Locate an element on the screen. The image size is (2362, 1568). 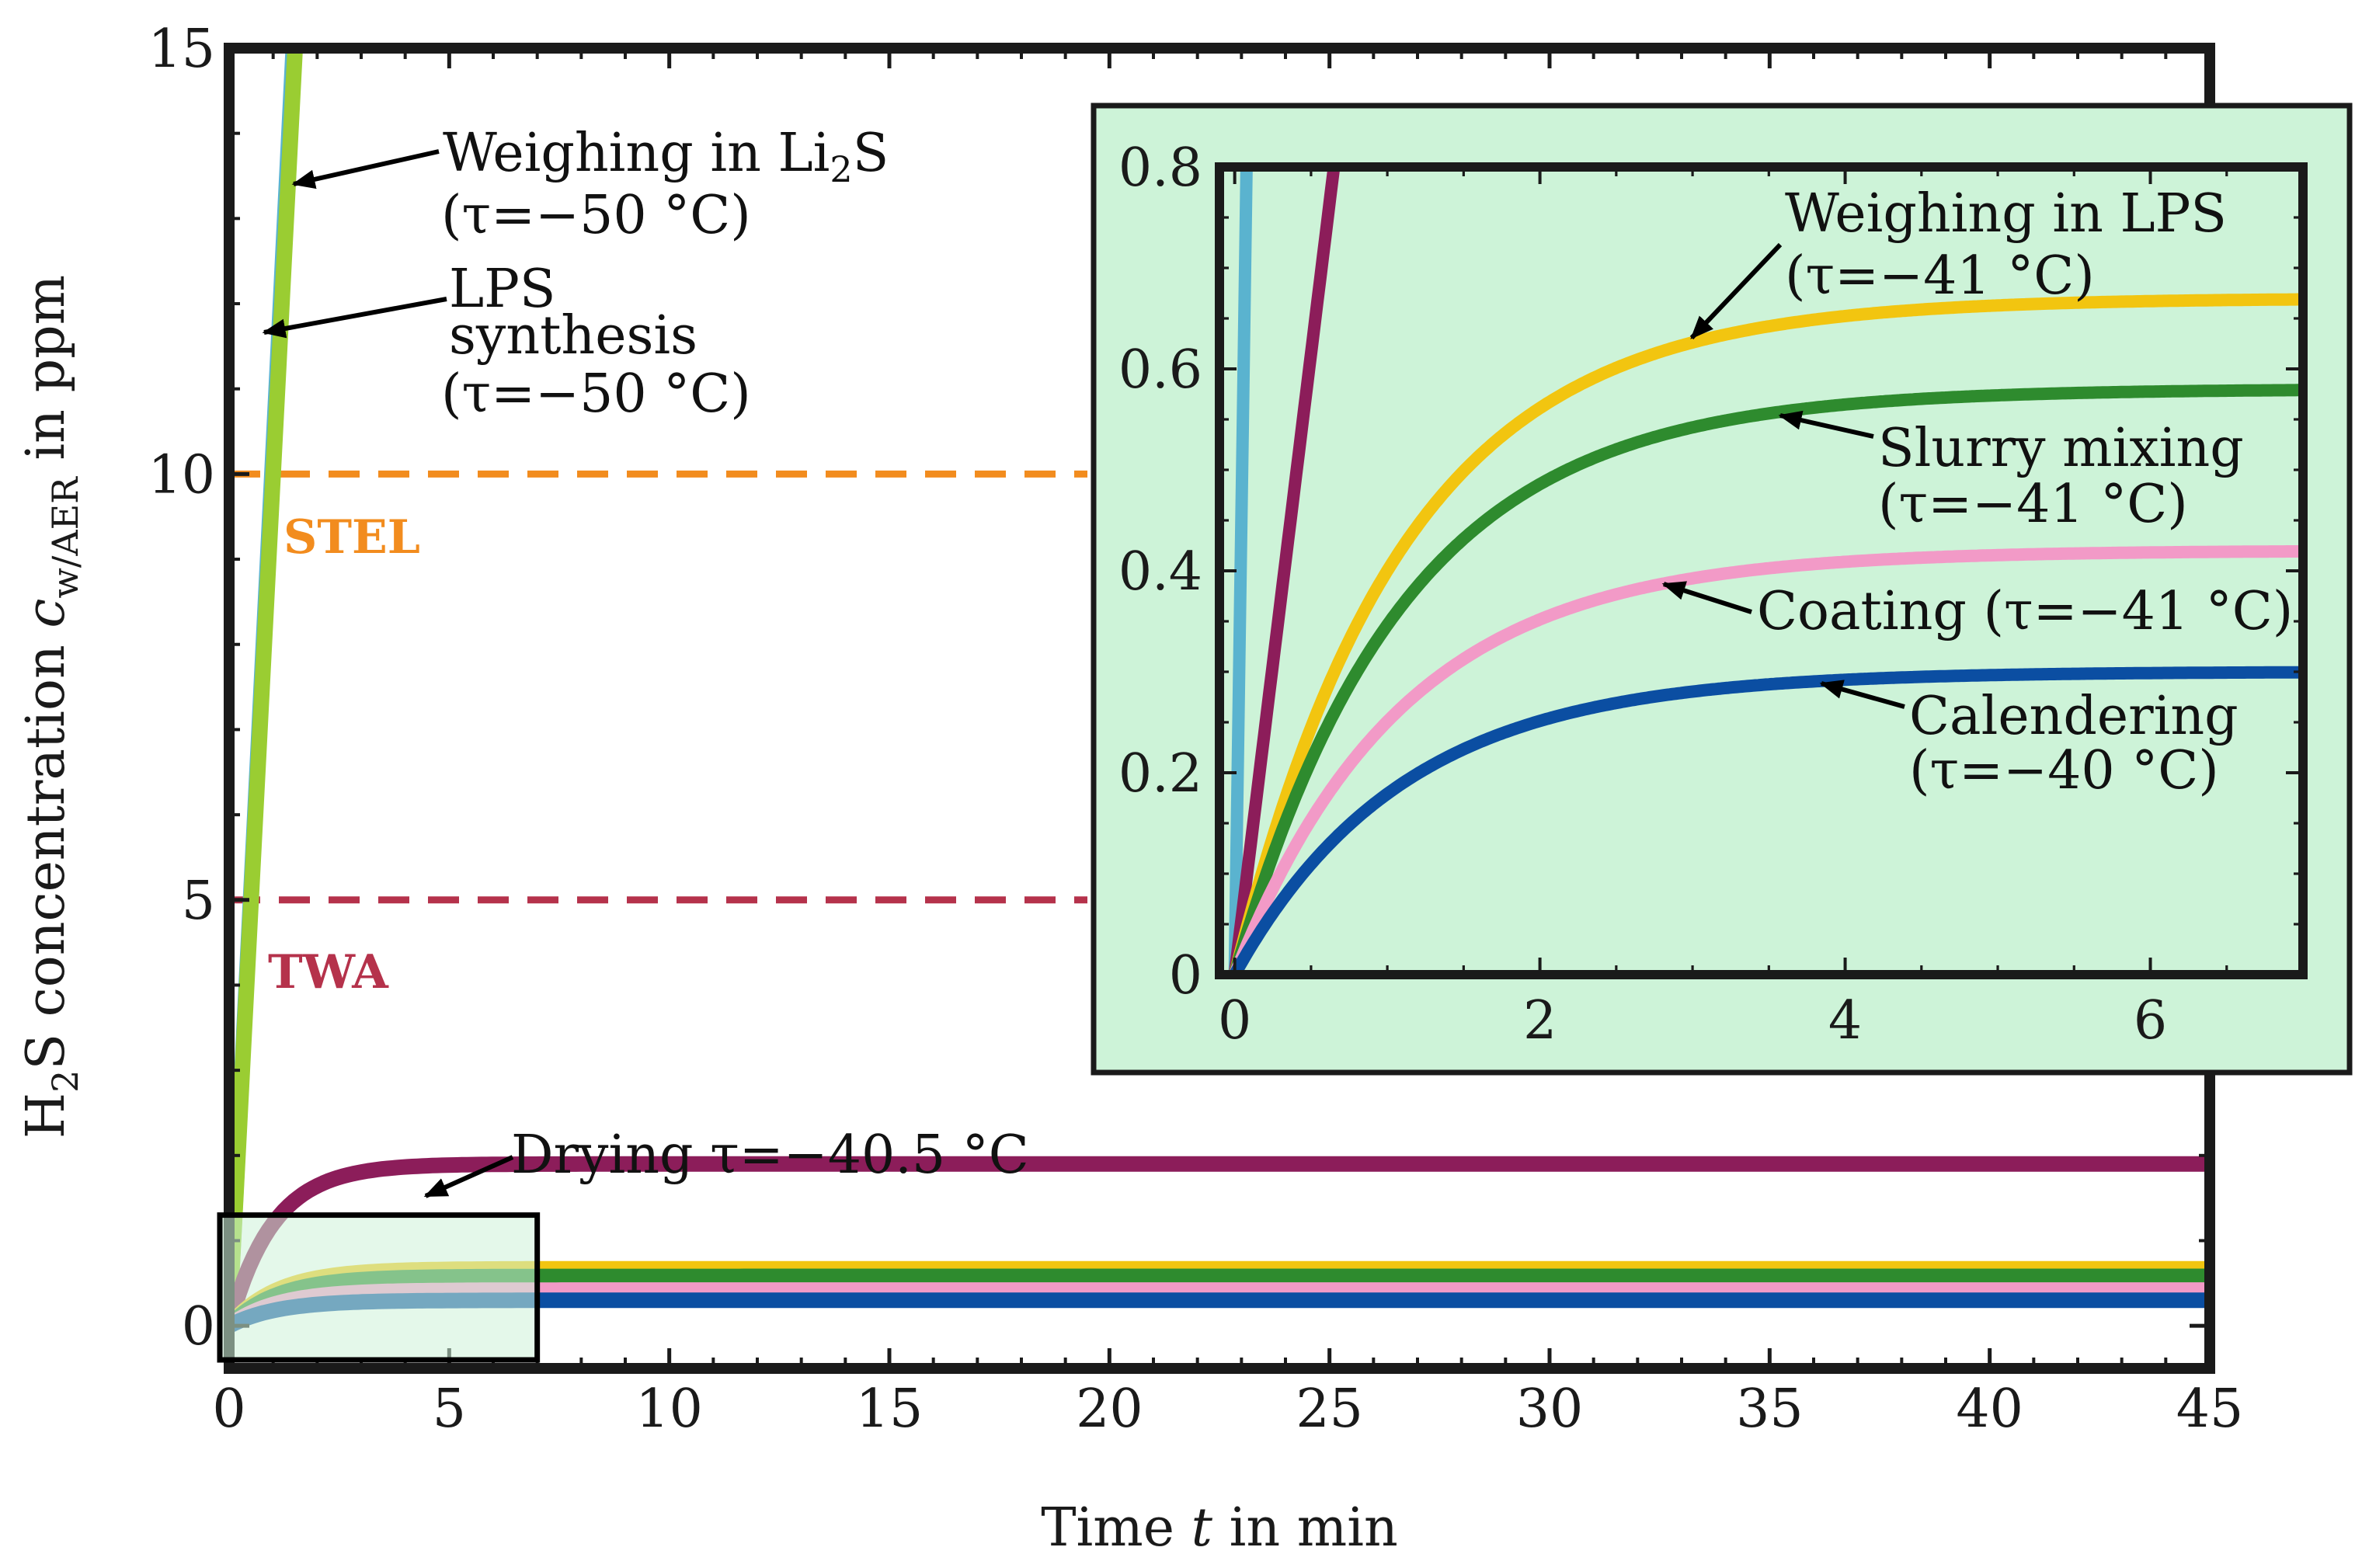
twa-label: TWA is located at coordinates (329, 972).